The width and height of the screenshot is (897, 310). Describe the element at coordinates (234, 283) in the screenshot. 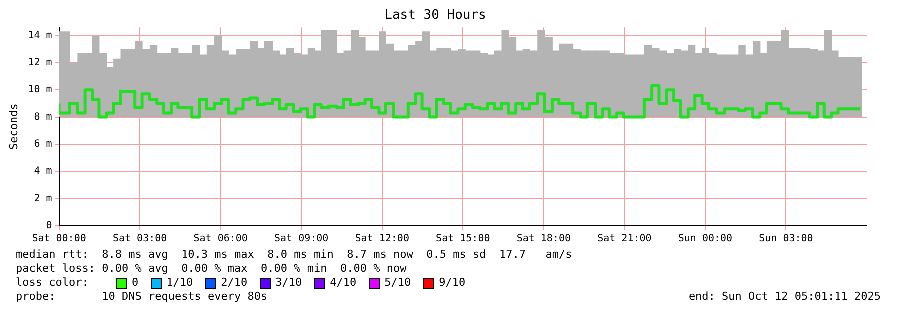

I see `text: 2/10` at that location.